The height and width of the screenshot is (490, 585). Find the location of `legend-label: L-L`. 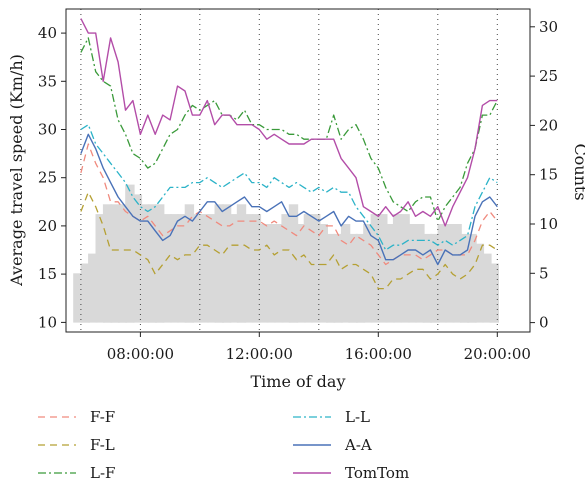

legend-label: L-L is located at coordinates (357, 417).